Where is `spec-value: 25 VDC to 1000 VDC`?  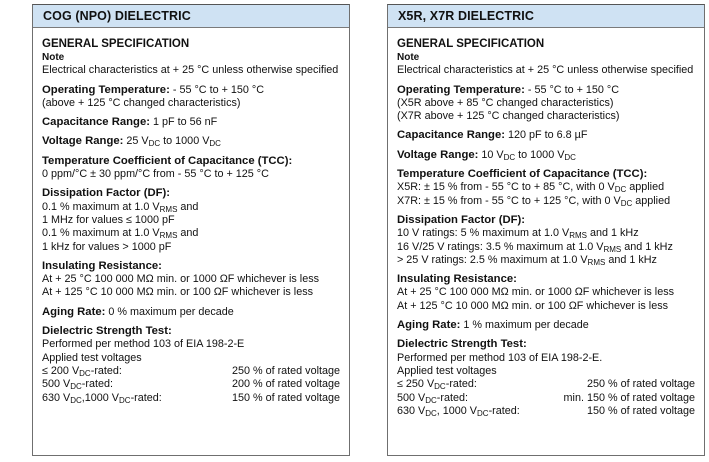 spec-value: 25 VDC to 1000 VDC is located at coordinates (172, 142).